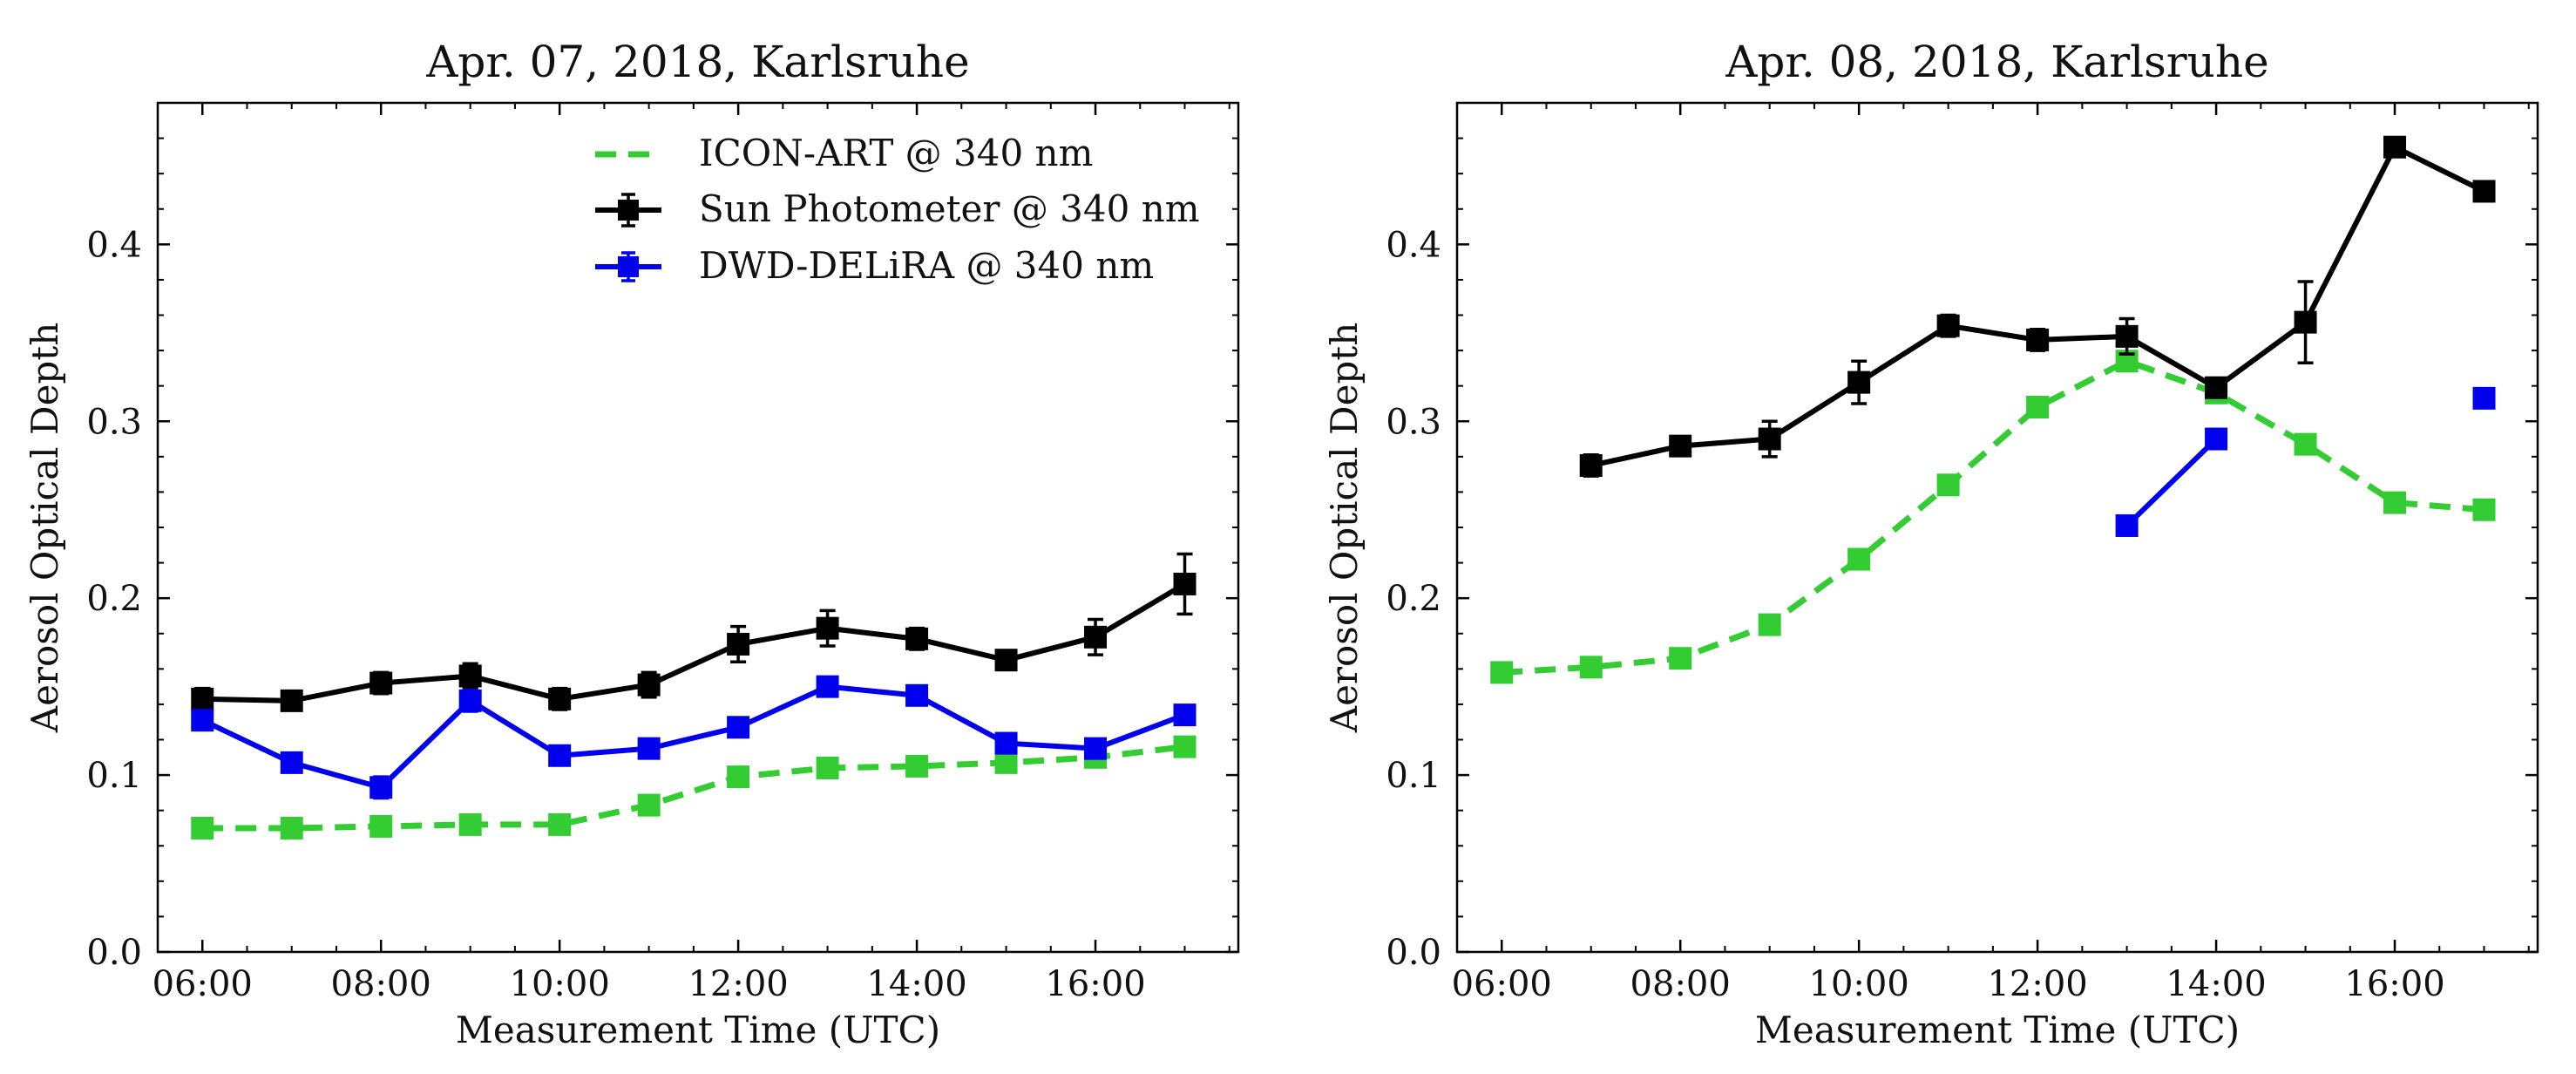 This screenshot has height=1074, width=2576. What do you see at coordinates (694, 788) in the screenshot?
I see `left-icon-art-line` at bounding box center [694, 788].